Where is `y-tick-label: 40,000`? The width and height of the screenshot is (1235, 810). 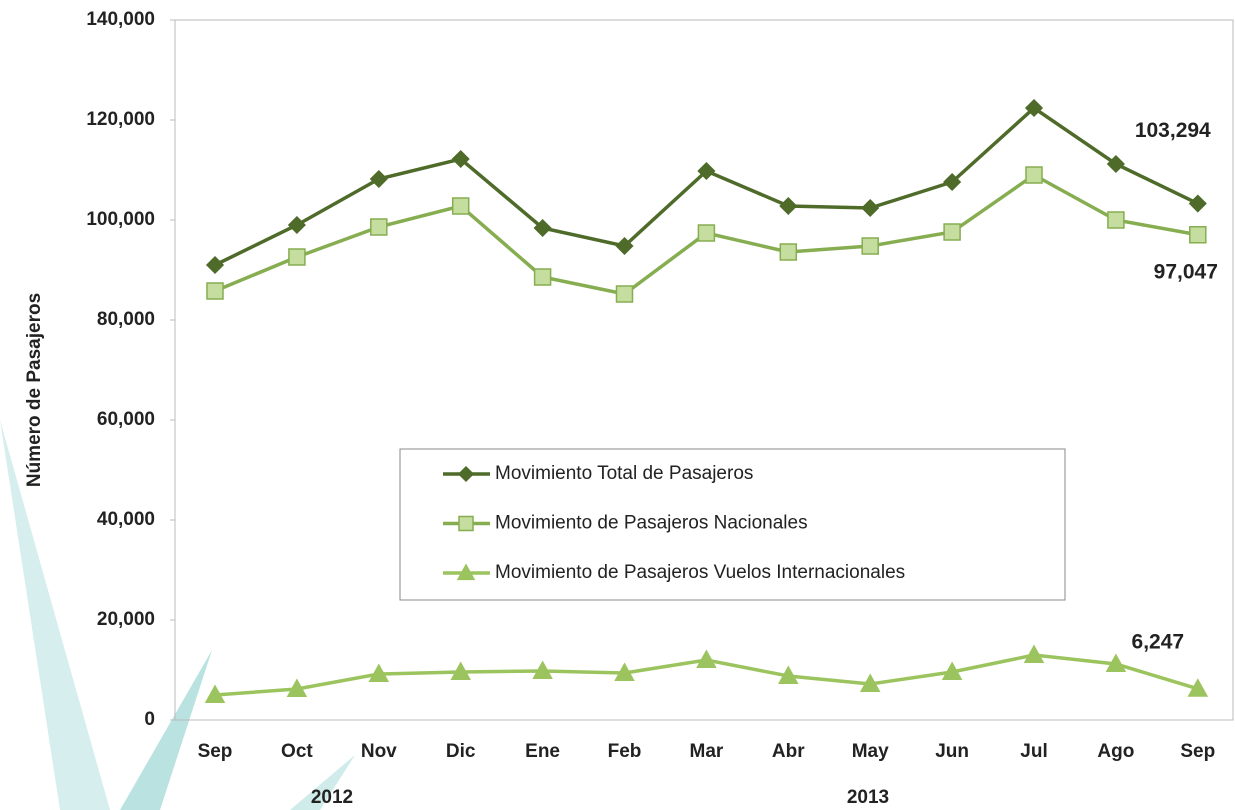
y-tick-label: 40,000 is located at coordinates (126, 519).